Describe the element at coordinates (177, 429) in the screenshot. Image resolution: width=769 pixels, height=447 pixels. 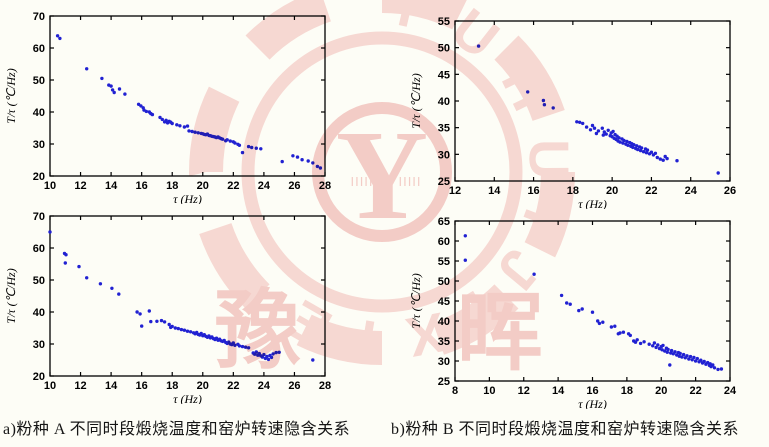
I see `caption-powder-a: a)粉种 A 不同时段煅烧温度和窑炉转速隐含关系` at that location.